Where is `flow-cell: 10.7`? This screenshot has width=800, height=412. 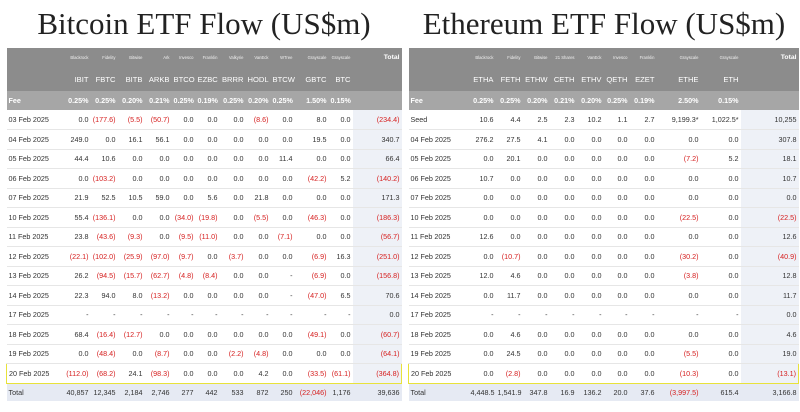 flow-cell: 10.7 is located at coordinates (482, 178).